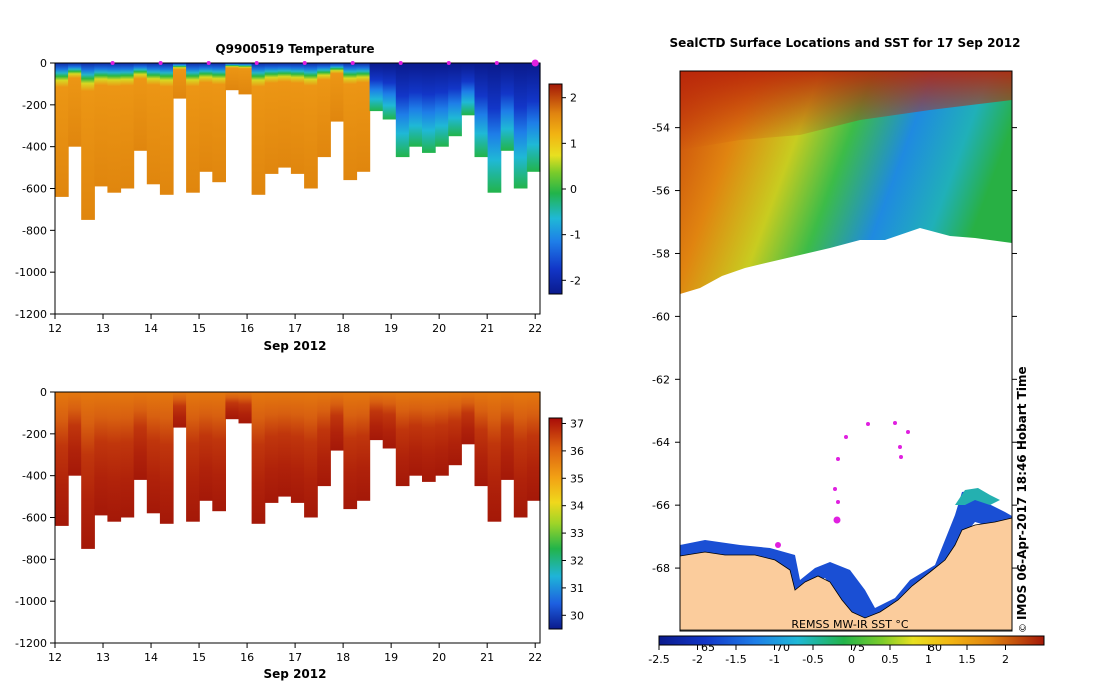 The image size is (1099, 700). I want to click on shelf-water-light, so click(977, 496).